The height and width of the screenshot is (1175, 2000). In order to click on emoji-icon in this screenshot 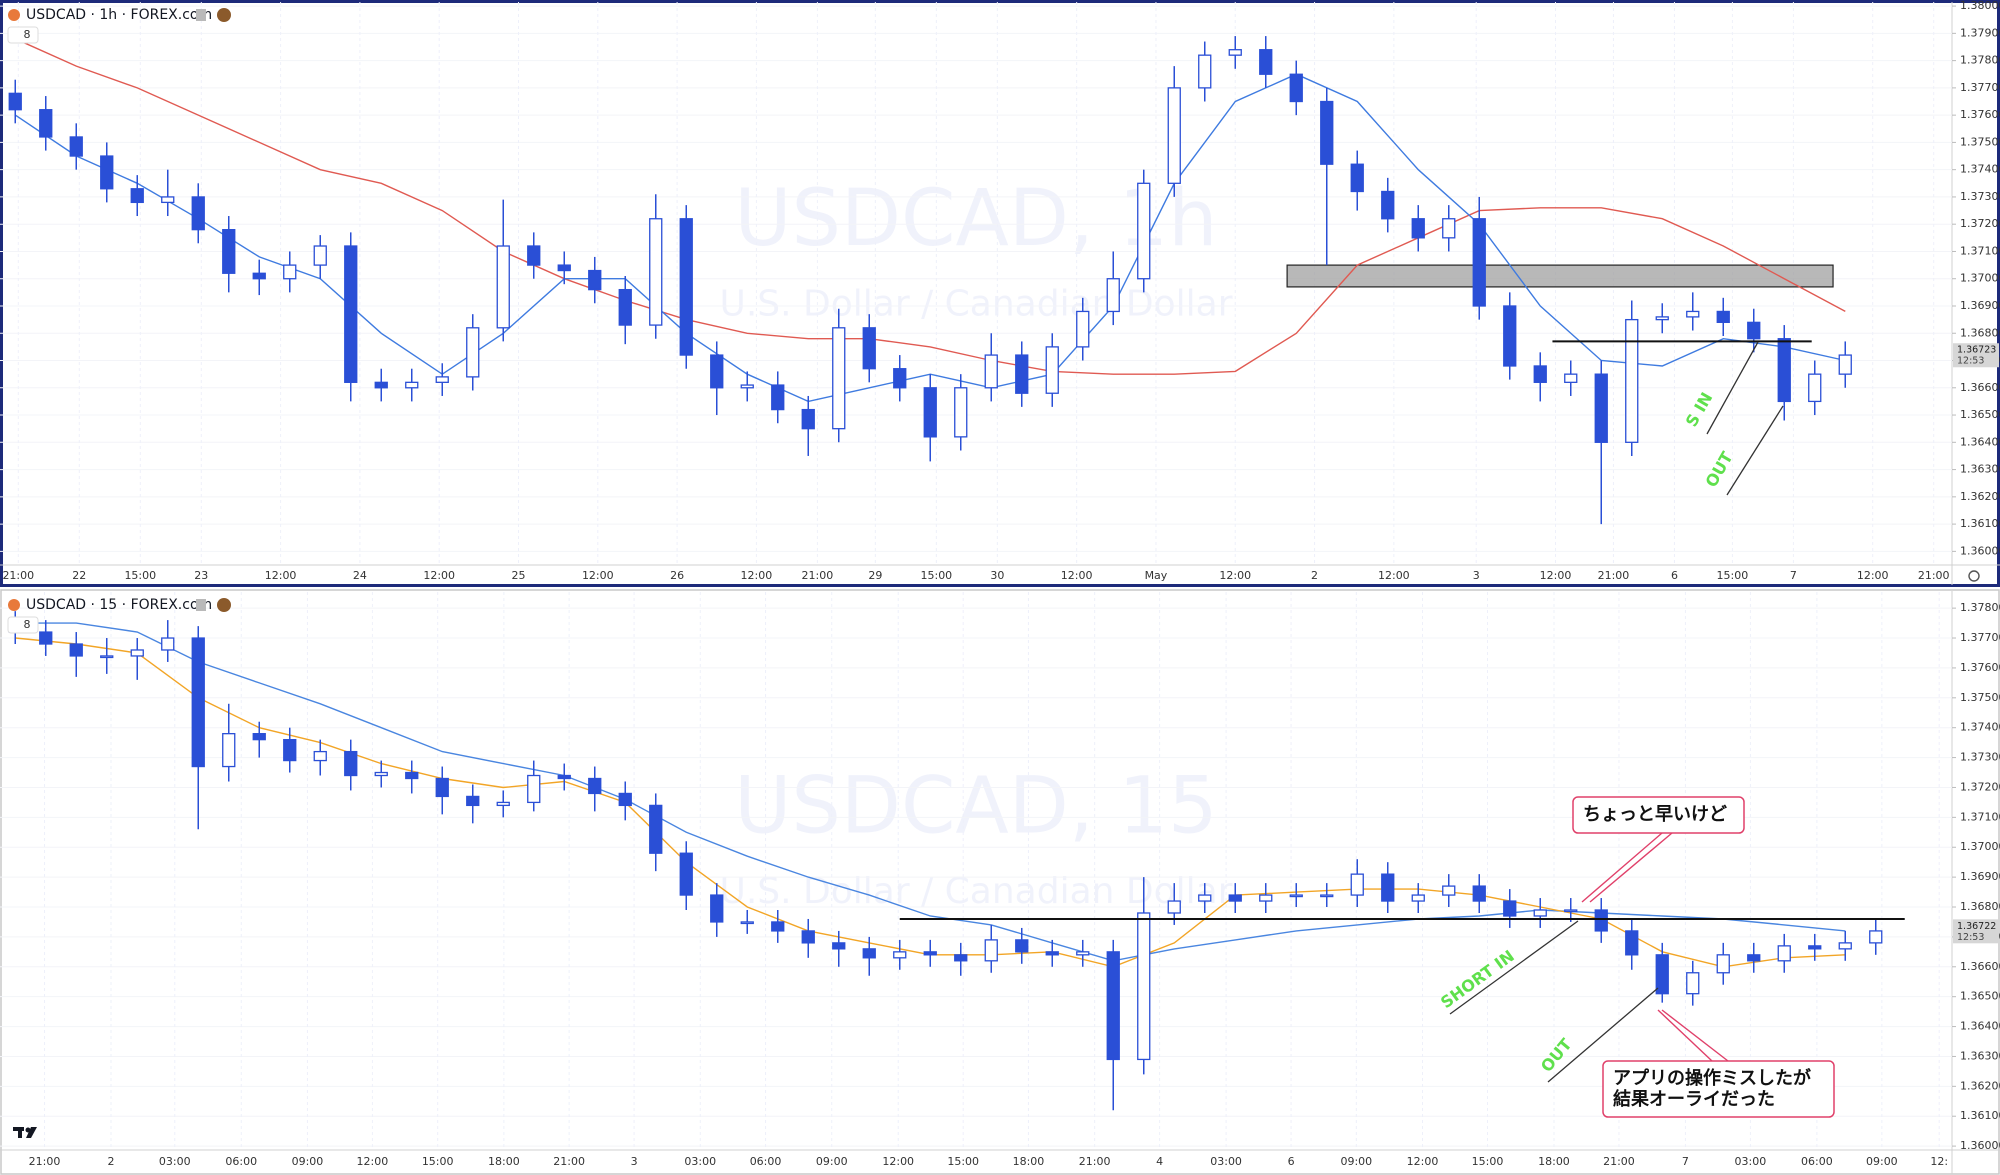, I will do `click(224, 15)`.